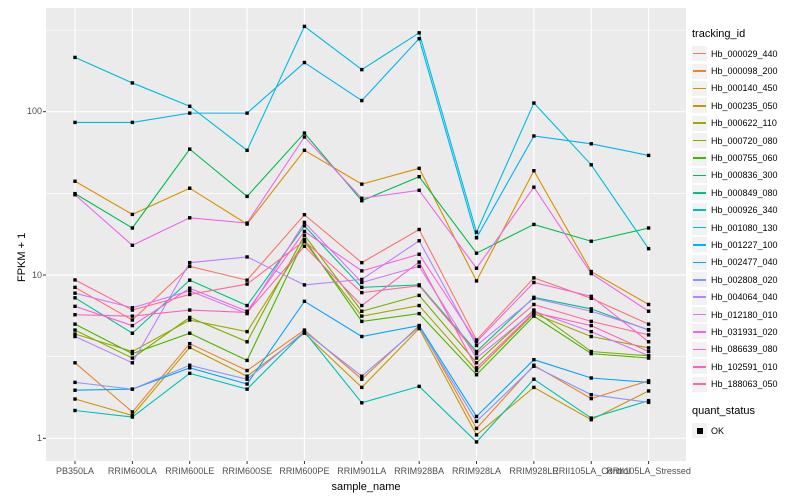 The height and width of the screenshot is (500, 800). What do you see at coordinates (744, 349) in the screenshot?
I see `legend-item-label: Hb_086639_080` at bounding box center [744, 349].